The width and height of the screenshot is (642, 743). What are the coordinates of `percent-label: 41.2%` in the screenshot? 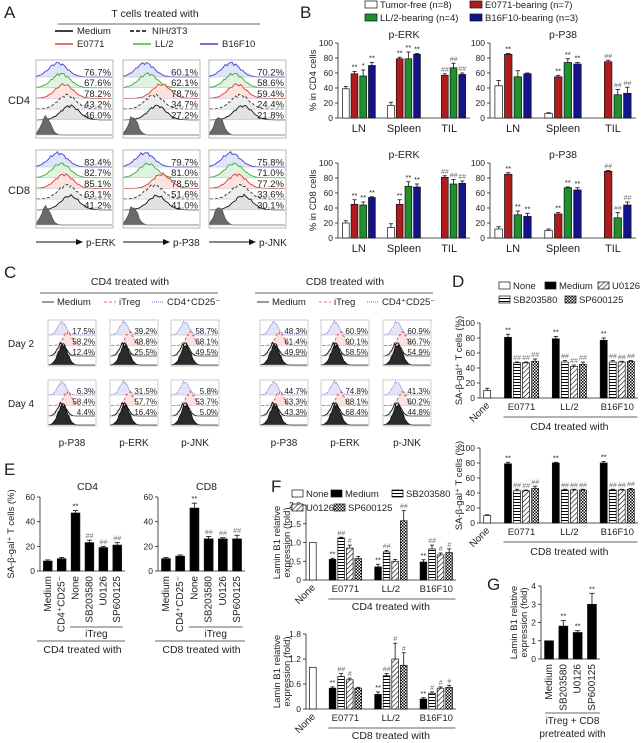 It's located at (97, 205).